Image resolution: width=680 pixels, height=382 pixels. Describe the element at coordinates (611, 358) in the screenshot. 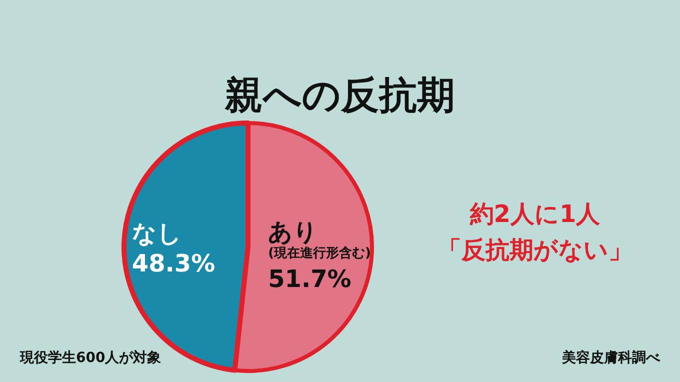

I see `annotation: 美容皮膚科調べ` at that location.